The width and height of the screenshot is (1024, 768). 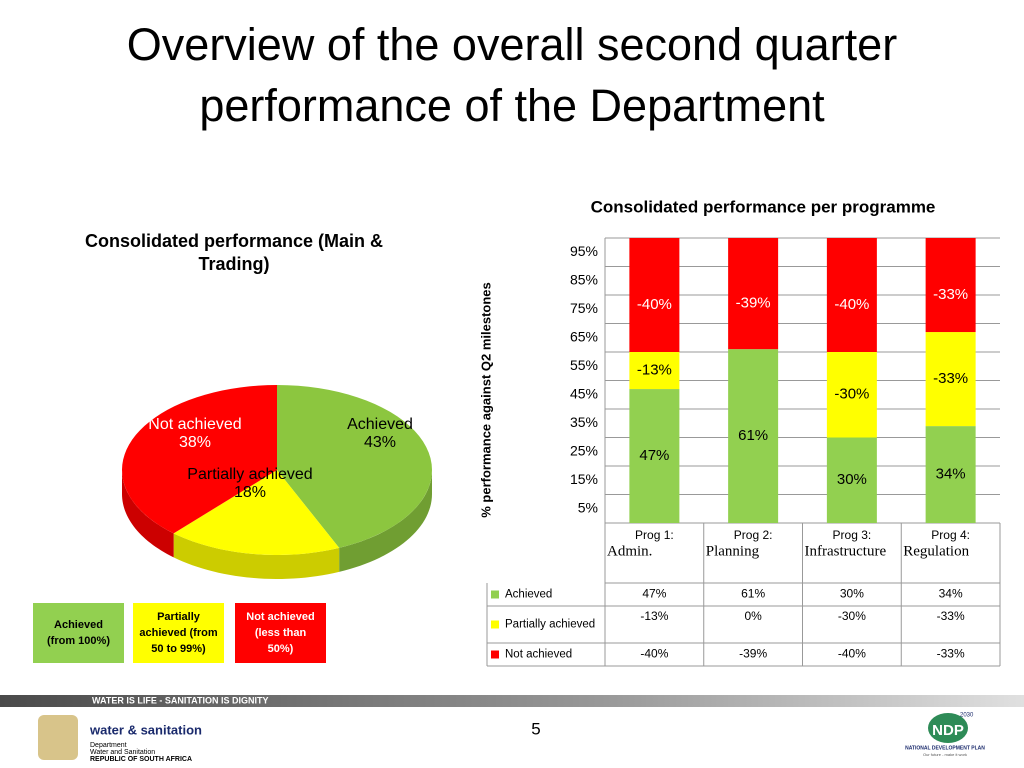 What do you see at coordinates (145, 729) in the screenshot?
I see `brand: water & sanitation` at bounding box center [145, 729].